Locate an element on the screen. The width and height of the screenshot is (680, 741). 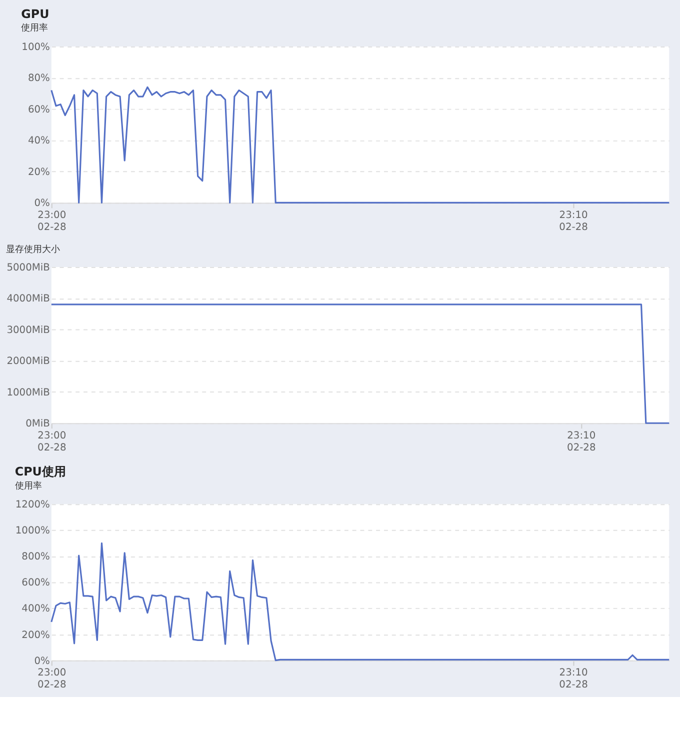
y-tick-label: 1200% is located at coordinates (32, 505).